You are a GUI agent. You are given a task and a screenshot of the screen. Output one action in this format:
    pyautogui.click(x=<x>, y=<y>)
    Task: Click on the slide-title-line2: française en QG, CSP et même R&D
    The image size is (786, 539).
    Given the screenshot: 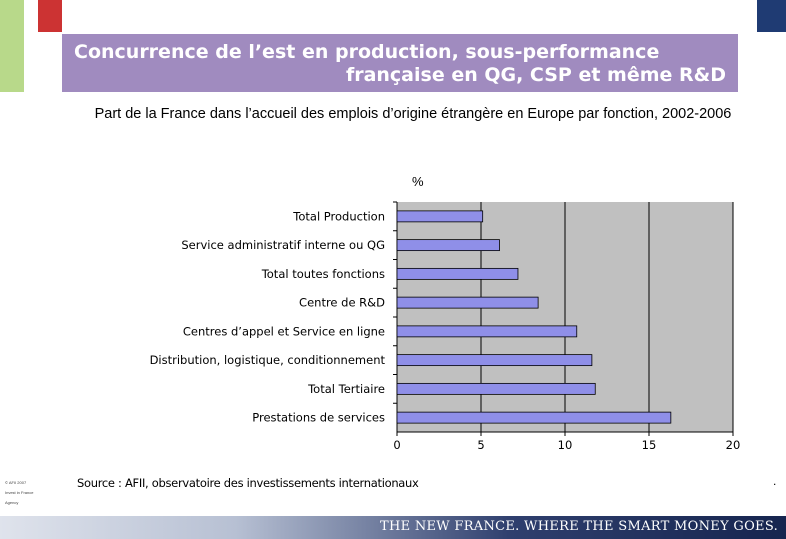 What is the action you would take?
    pyautogui.click(x=535, y=75)
    